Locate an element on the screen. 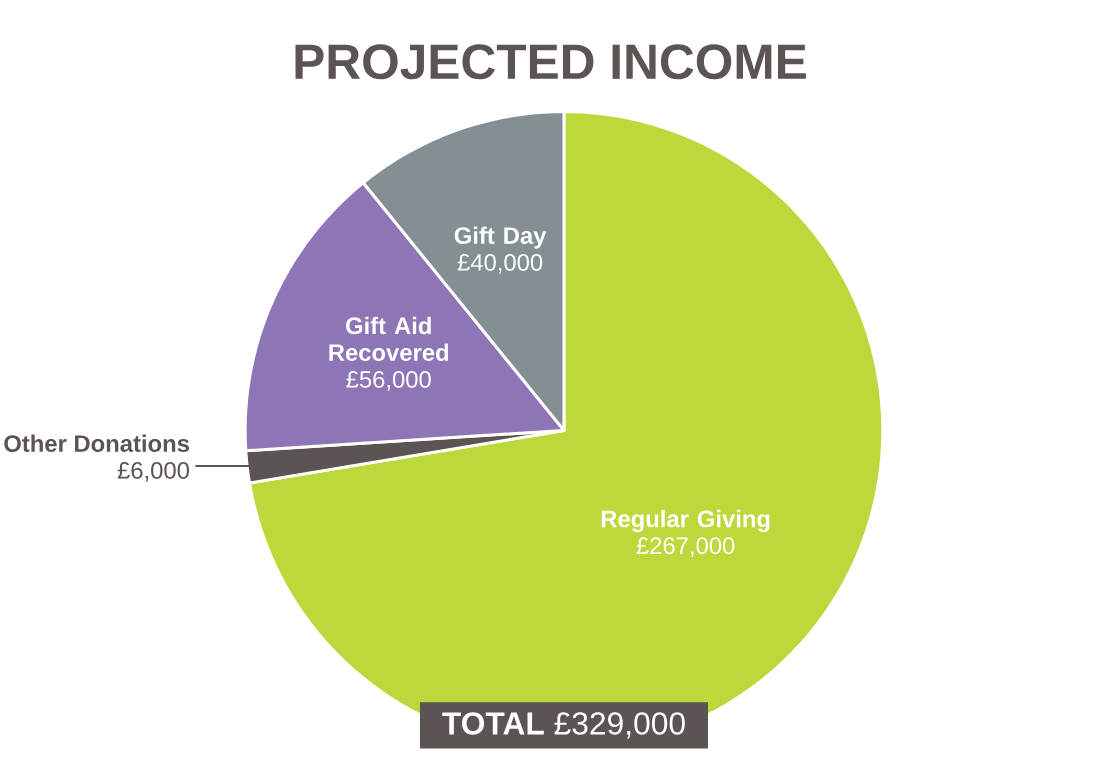 The height and width of the screenshot is (769, 1097). slice-label: Gift Aid Recovered is located at coordinates (389, 338).